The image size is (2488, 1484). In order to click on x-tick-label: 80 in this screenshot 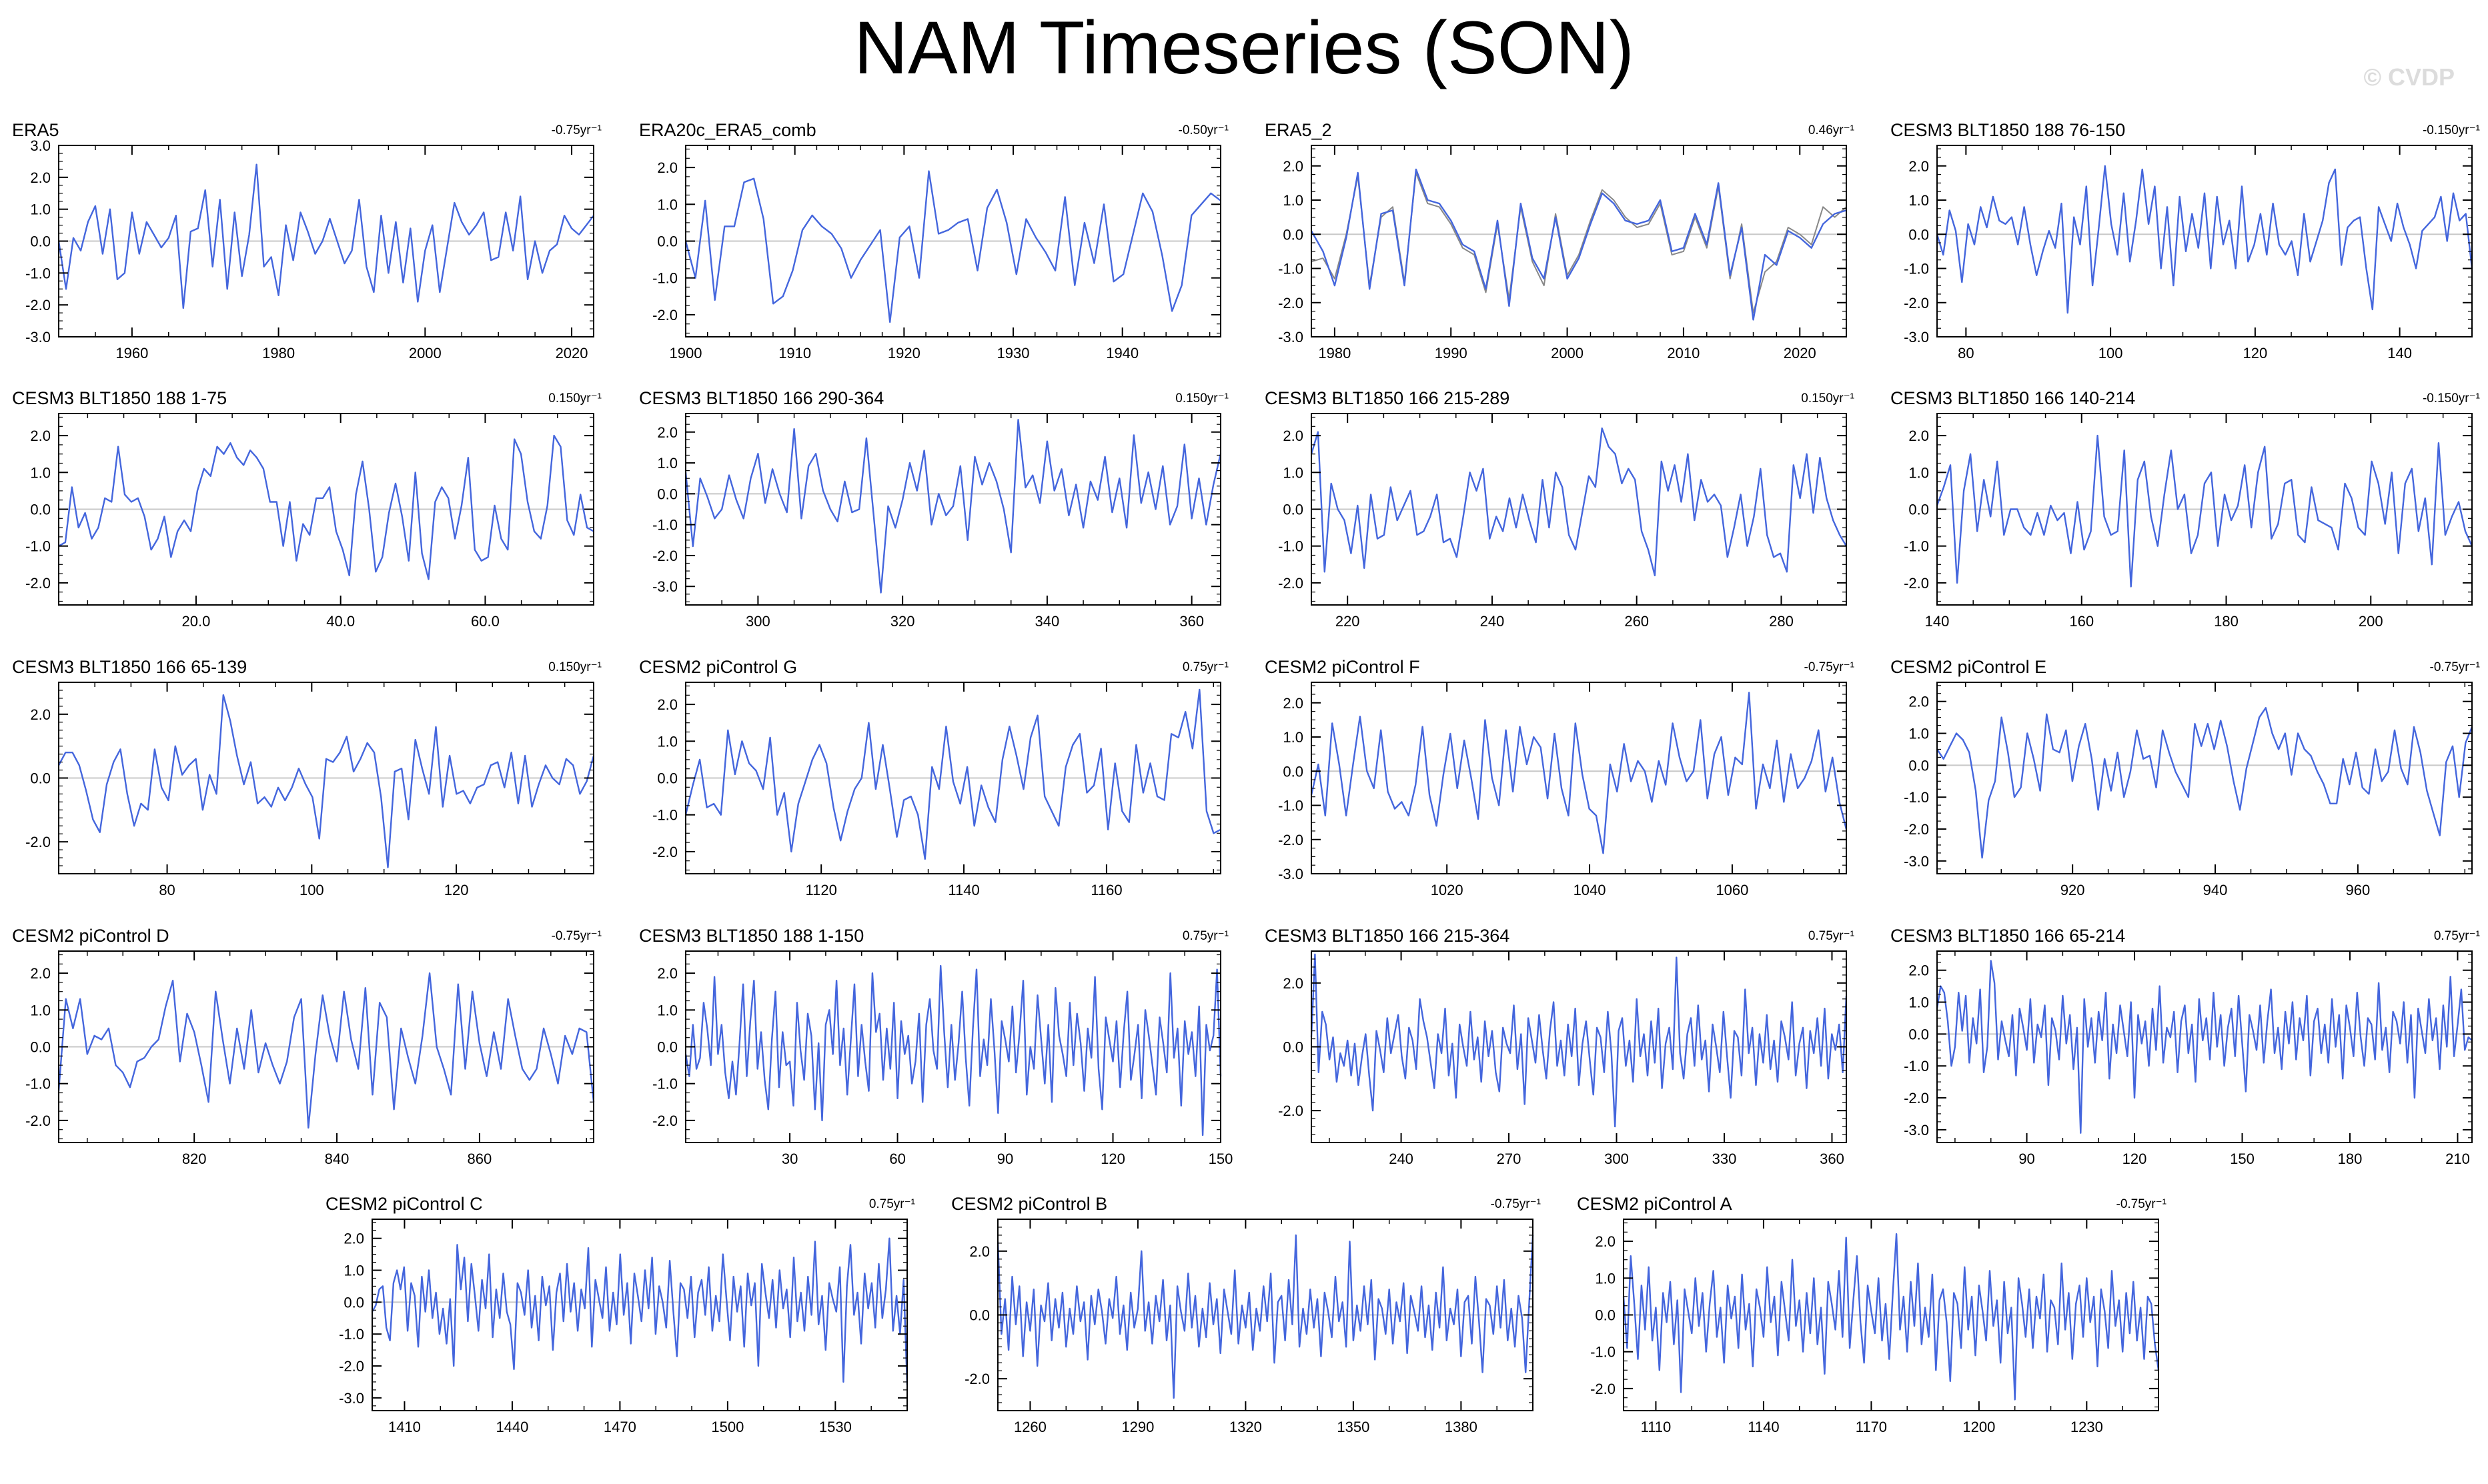, I will do `click(1966, 353)`.